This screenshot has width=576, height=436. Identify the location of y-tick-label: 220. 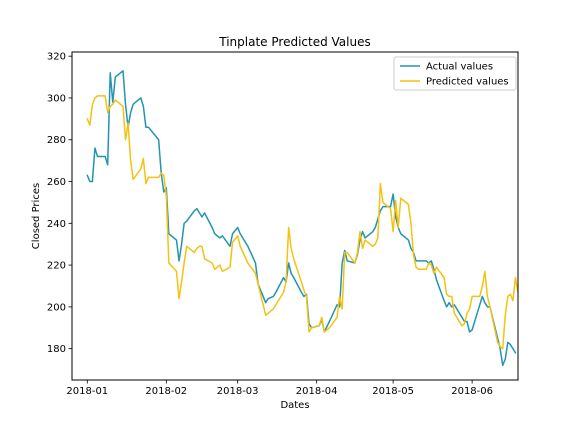
(56, 266).